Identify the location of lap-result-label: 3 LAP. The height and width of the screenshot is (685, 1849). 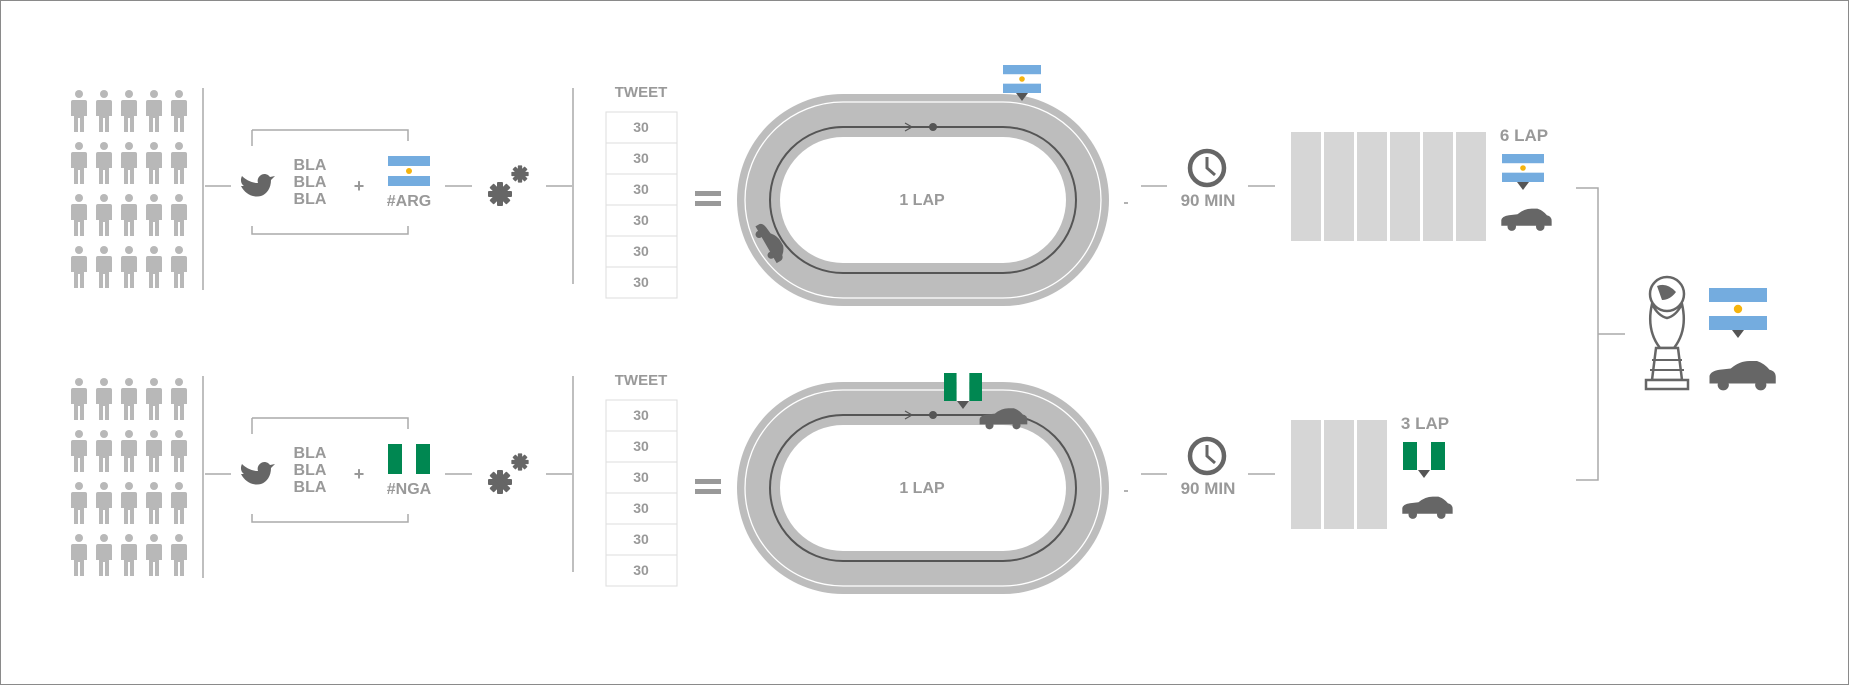
(1425, 423).